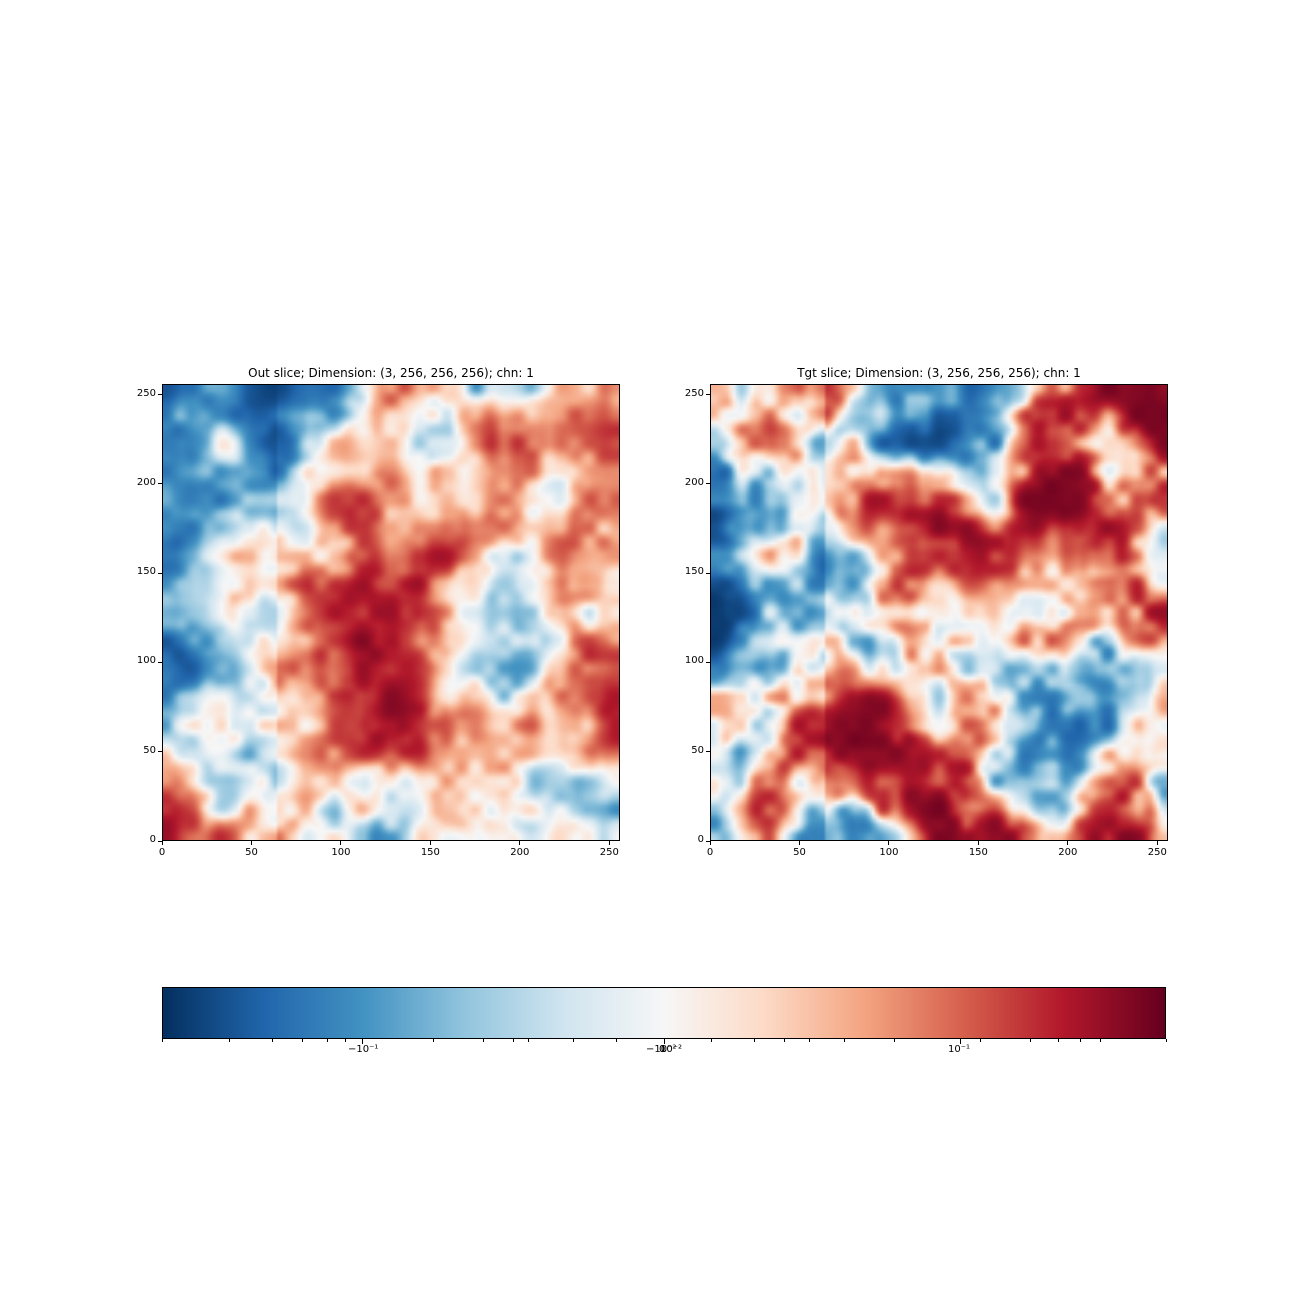  Describe the element at coordinates (978, 852) in the screenshot. I see `tgt-xtick-label: 150` at that location.